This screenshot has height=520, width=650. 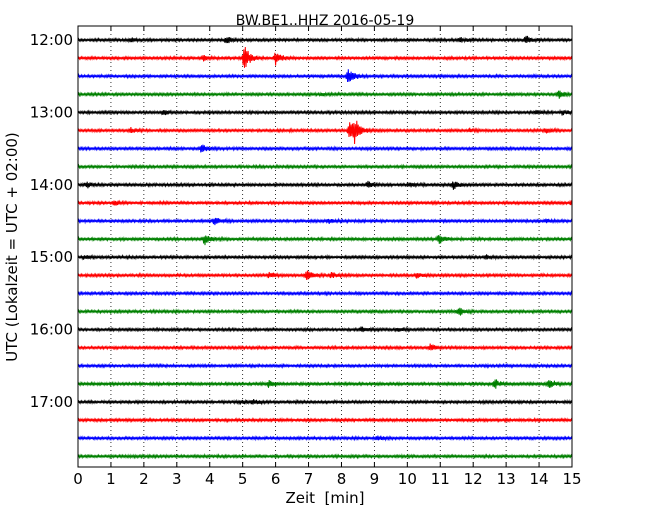 I want to click on y-tick-label: 15:00, so click(x=51, y=257).